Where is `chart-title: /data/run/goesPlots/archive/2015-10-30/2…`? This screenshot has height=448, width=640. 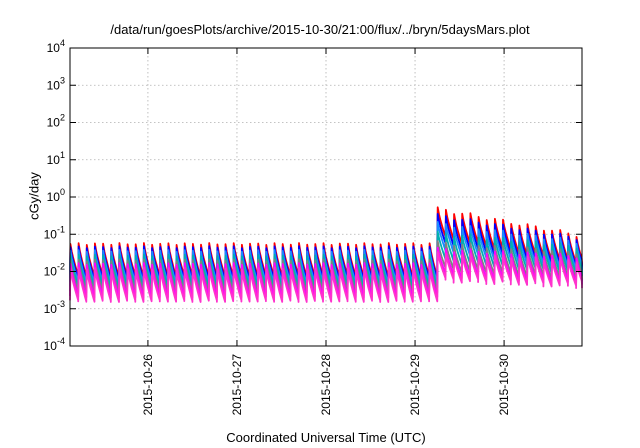
chart-title: /data/run/goesPlots/archive/2015-10-30/2… is located at coordinates (320, 29).